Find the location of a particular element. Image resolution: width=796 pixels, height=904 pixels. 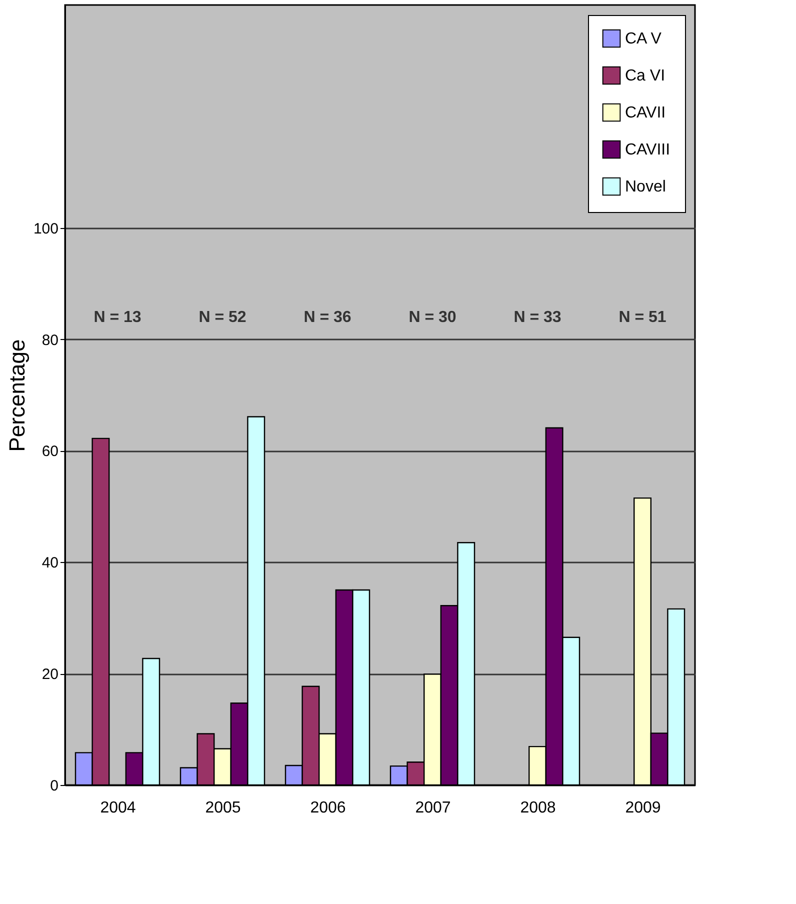

legend-label: Novel is located at coordinates (645, 187).